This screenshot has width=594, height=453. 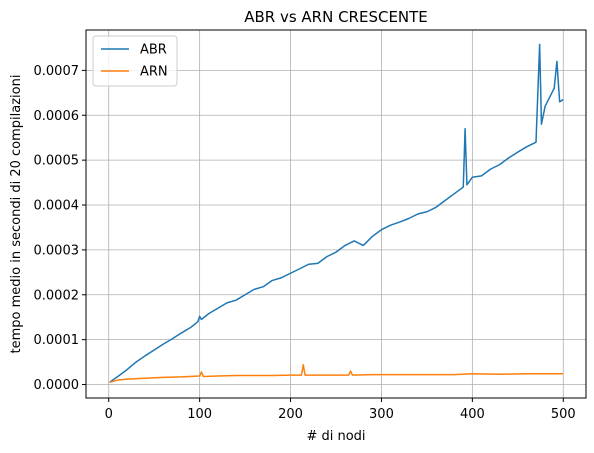 What do you see at coordinates (340, 410) in the screenshot?
I see `x-axis-ticks: 0 100 200 300 400 500` at bounding box center [340, 410].